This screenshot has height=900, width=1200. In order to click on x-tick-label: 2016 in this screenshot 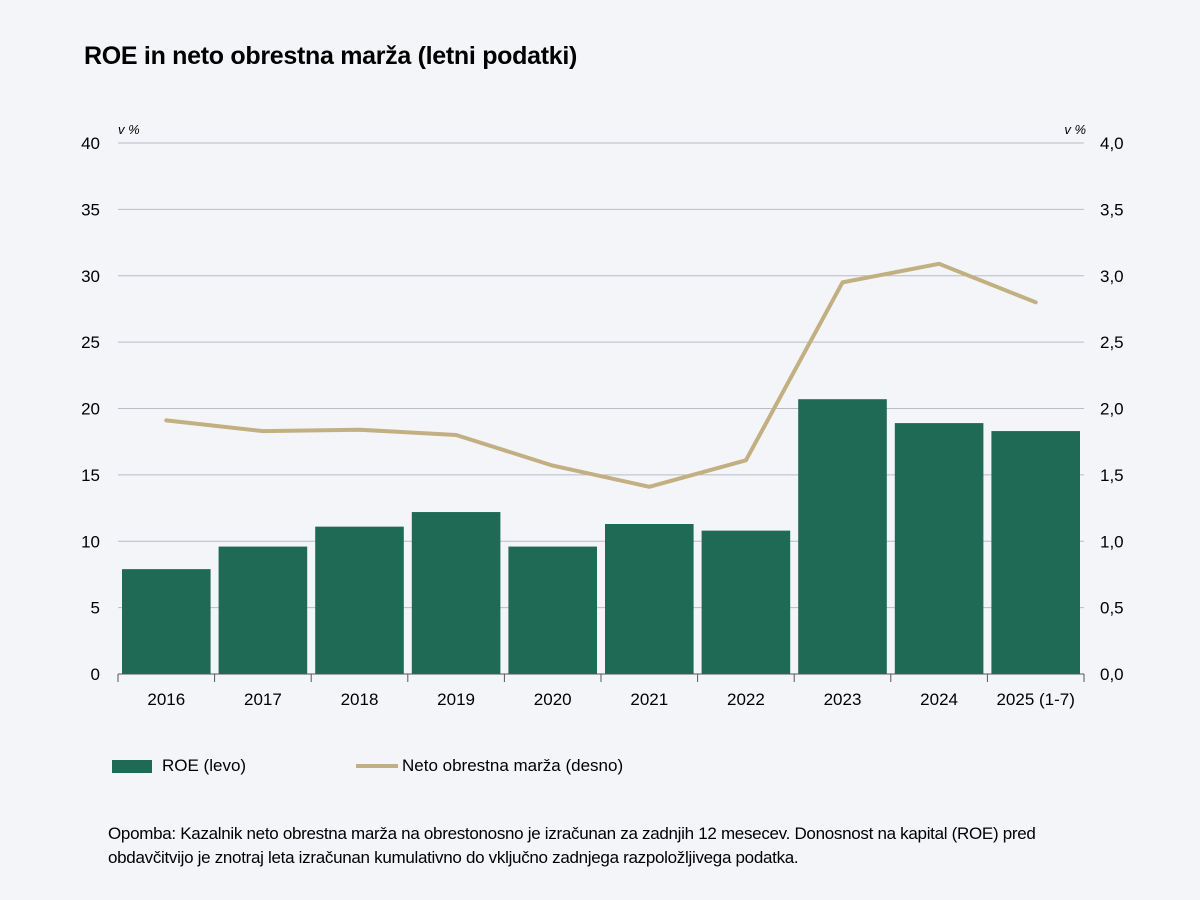, I will do `click(166, 699)`.